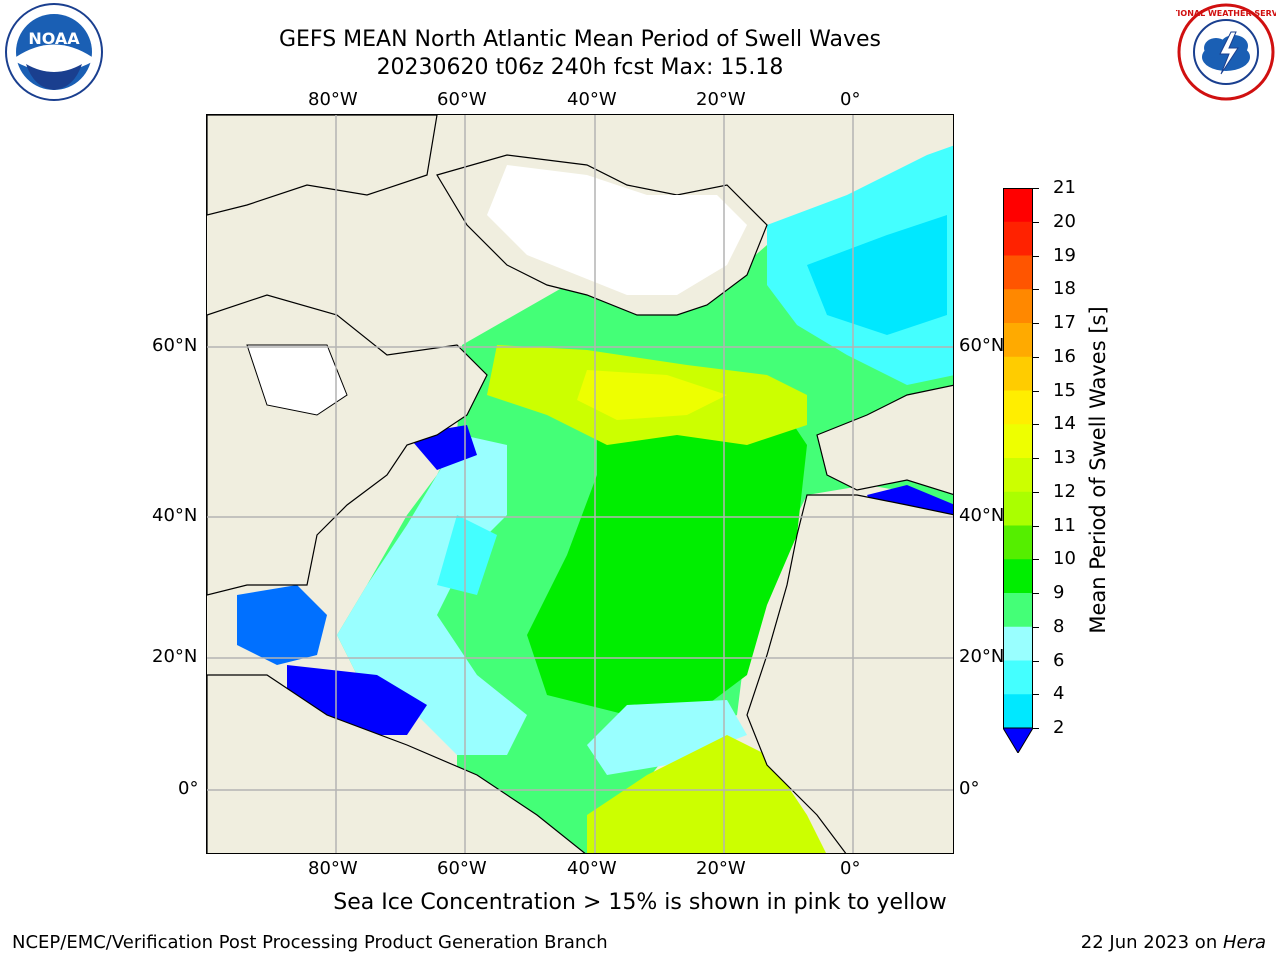  I want to click on colorbar-tick-label: 17, so click(1064, 322).